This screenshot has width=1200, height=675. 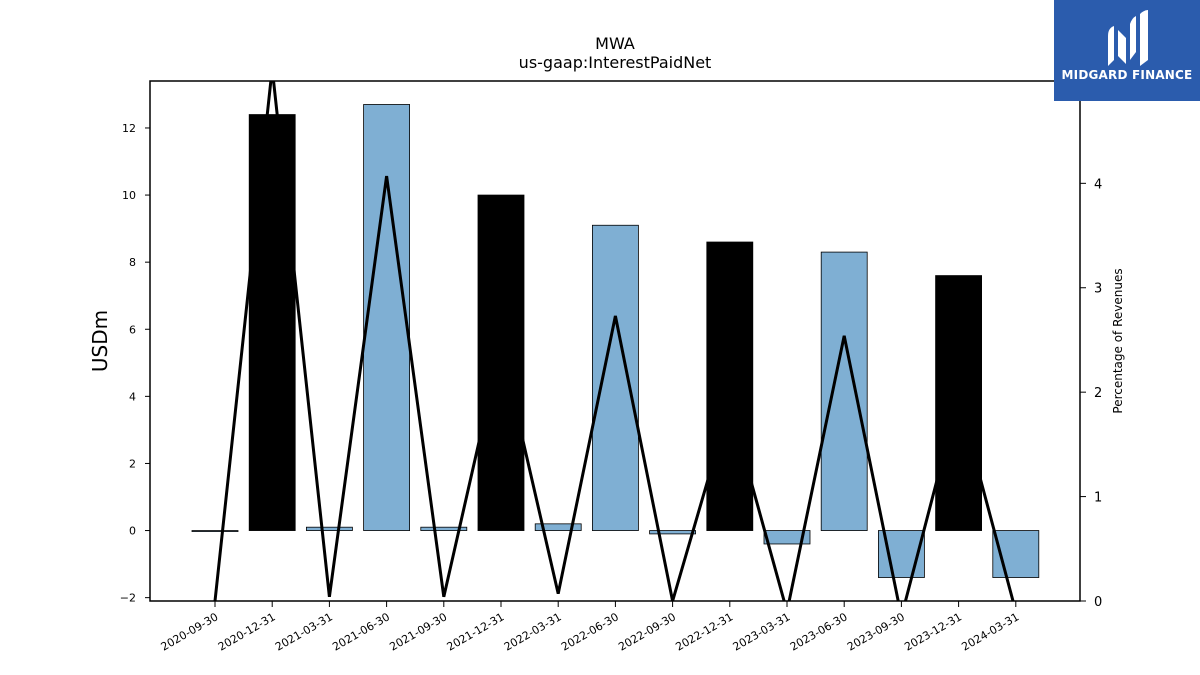 I want to click on x-tick-label: 2021-12-31, so click(x=476, y=631).